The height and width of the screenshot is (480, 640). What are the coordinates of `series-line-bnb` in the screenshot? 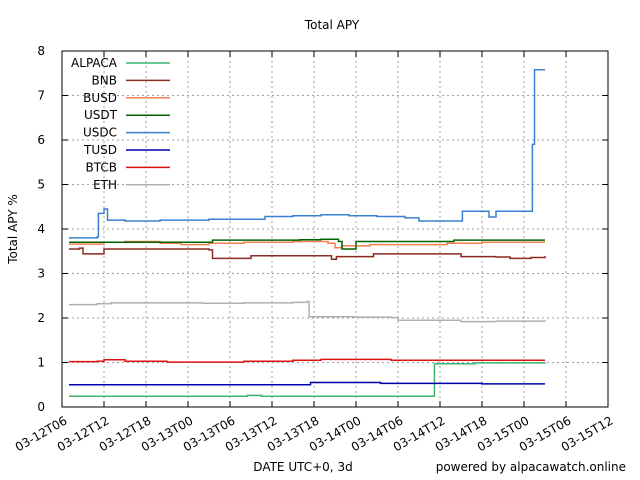 It's located at (307, 254).